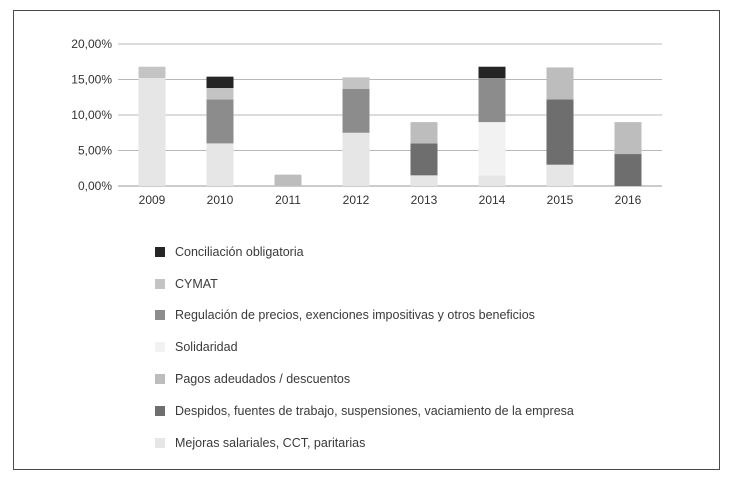  Describe the element at coordinates (91, 44) in the screenshot. I see `y-tick-label: 20,00%` at that location.